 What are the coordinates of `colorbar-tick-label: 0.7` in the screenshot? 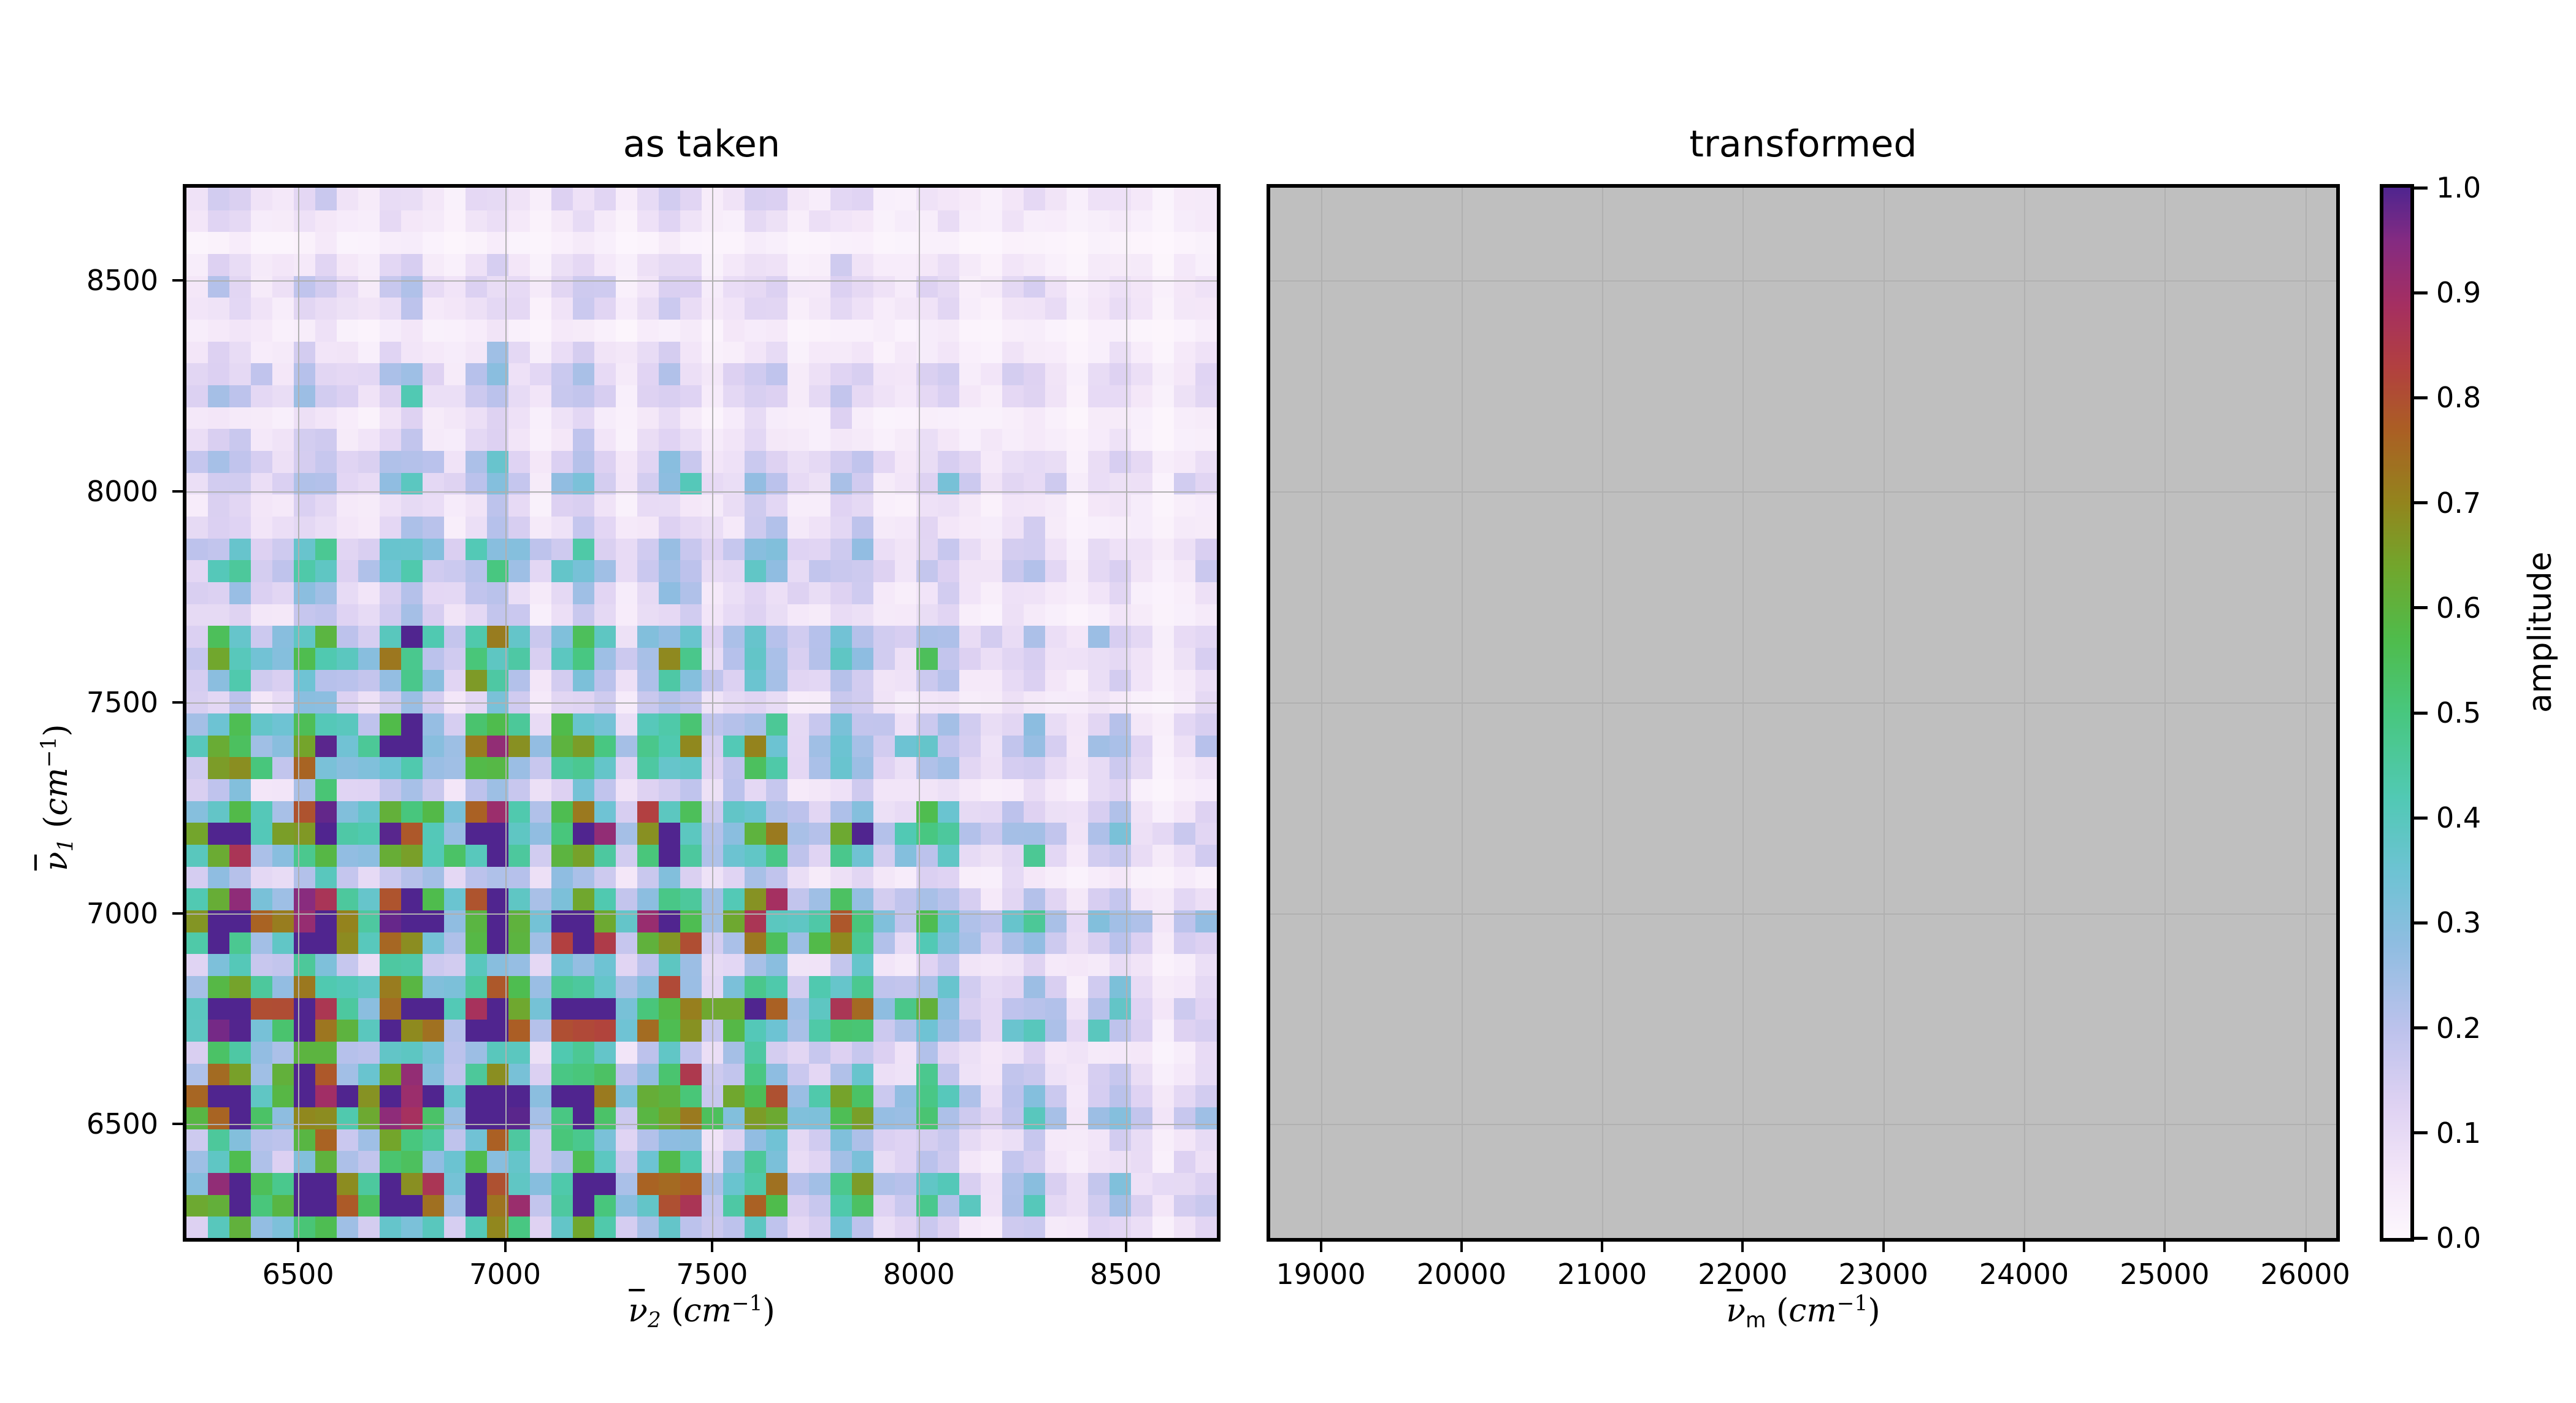 It's located at (2459, 503).